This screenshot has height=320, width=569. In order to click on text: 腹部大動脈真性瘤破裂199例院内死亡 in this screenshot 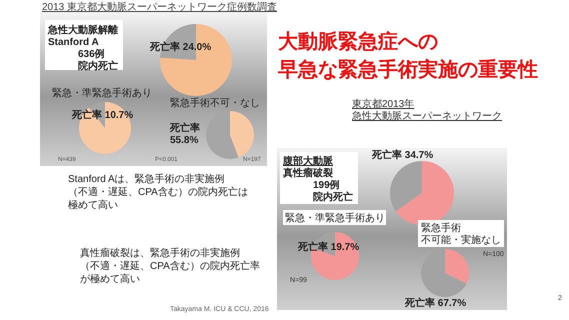, I will do `click(317, 179)`.